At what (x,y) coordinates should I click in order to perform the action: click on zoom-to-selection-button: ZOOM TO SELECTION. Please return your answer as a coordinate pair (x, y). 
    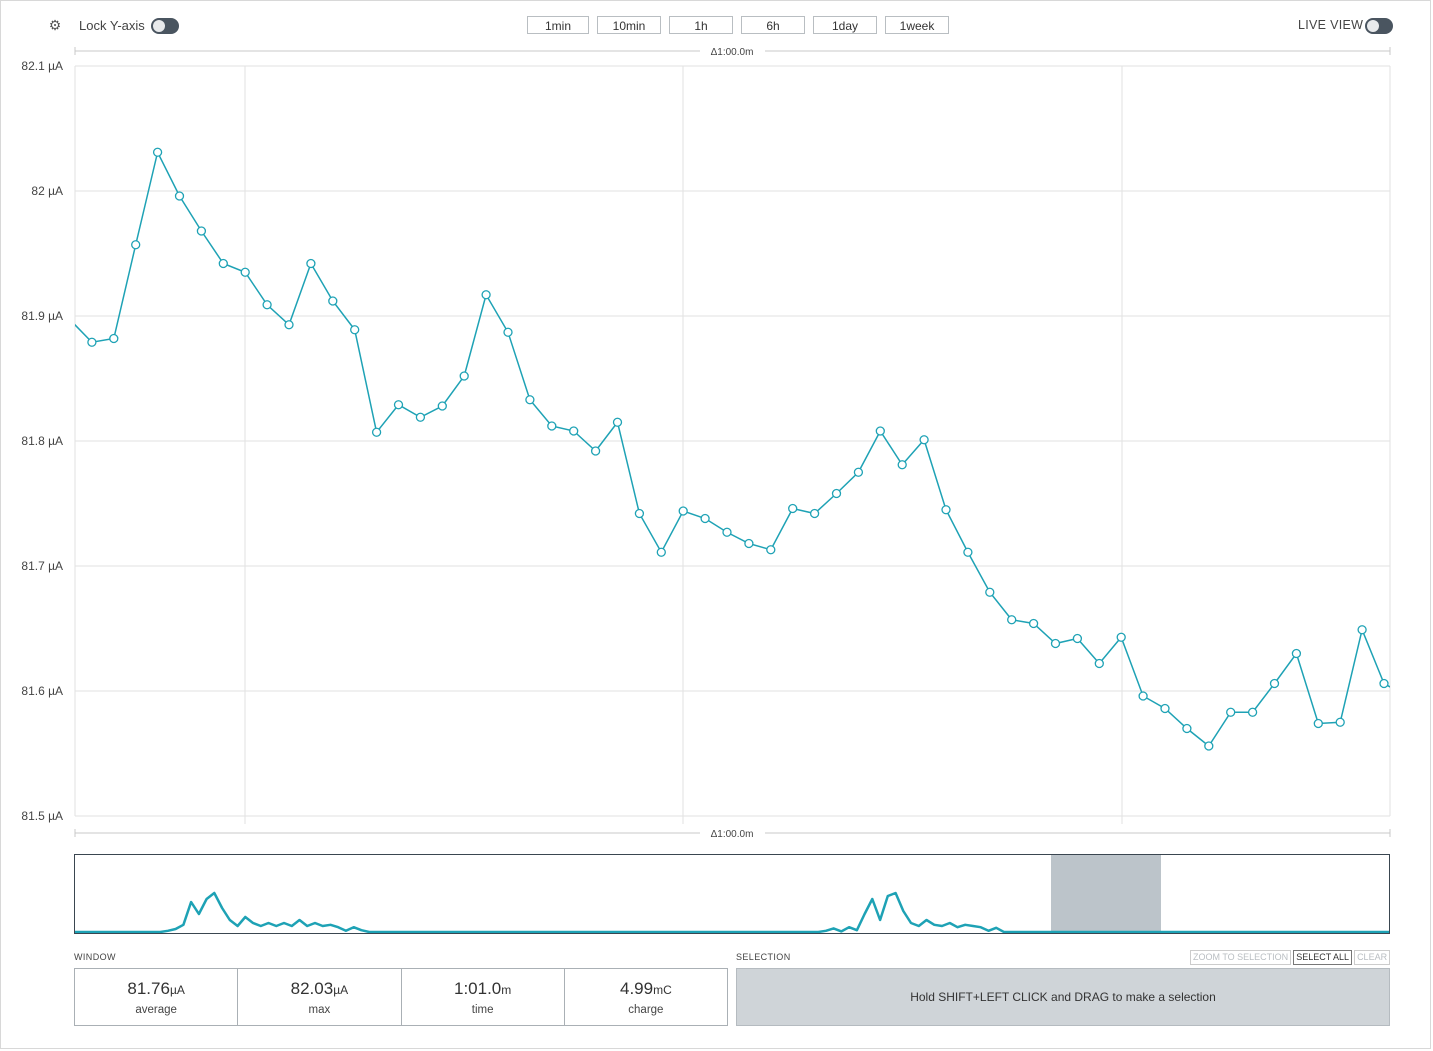
    Looking at the image, I should click on (1241, 957).